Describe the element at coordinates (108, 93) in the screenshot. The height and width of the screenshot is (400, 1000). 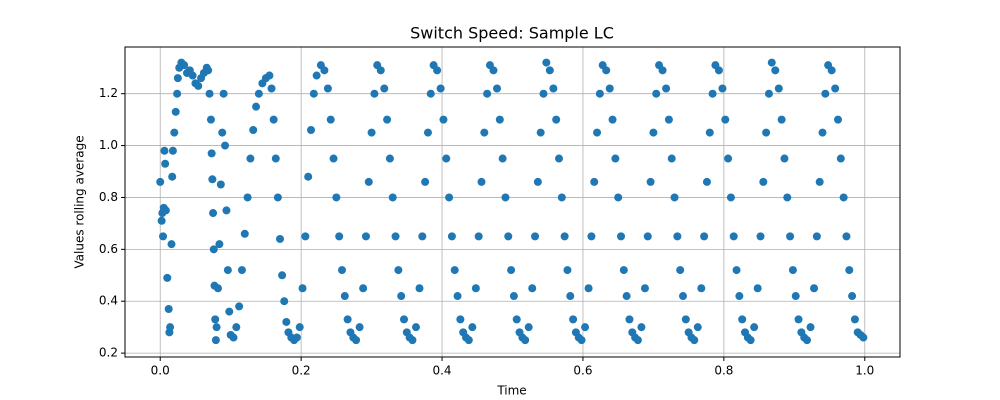
I see `y-tick-label: 1.2` at that location.